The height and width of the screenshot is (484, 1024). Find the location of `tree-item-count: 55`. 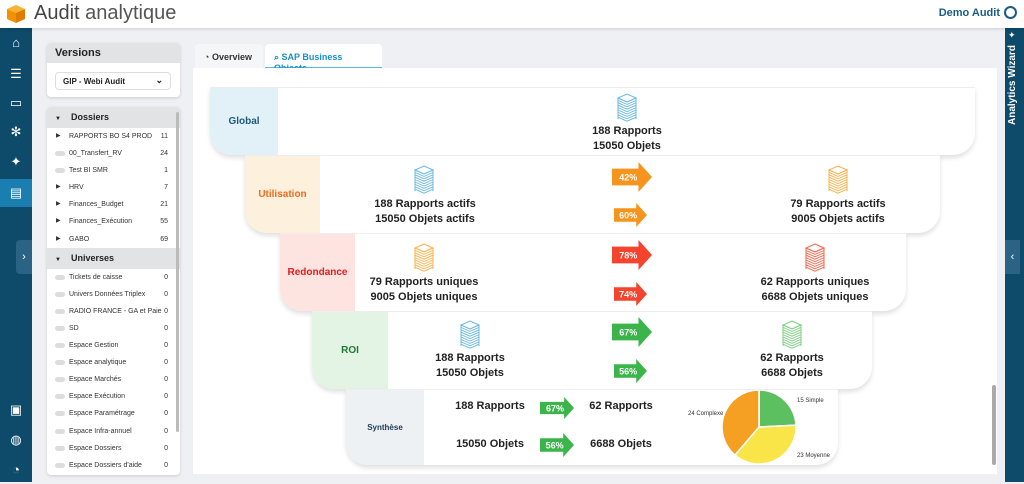

tree-item-count: 55 is located at coordinates (164, 222).